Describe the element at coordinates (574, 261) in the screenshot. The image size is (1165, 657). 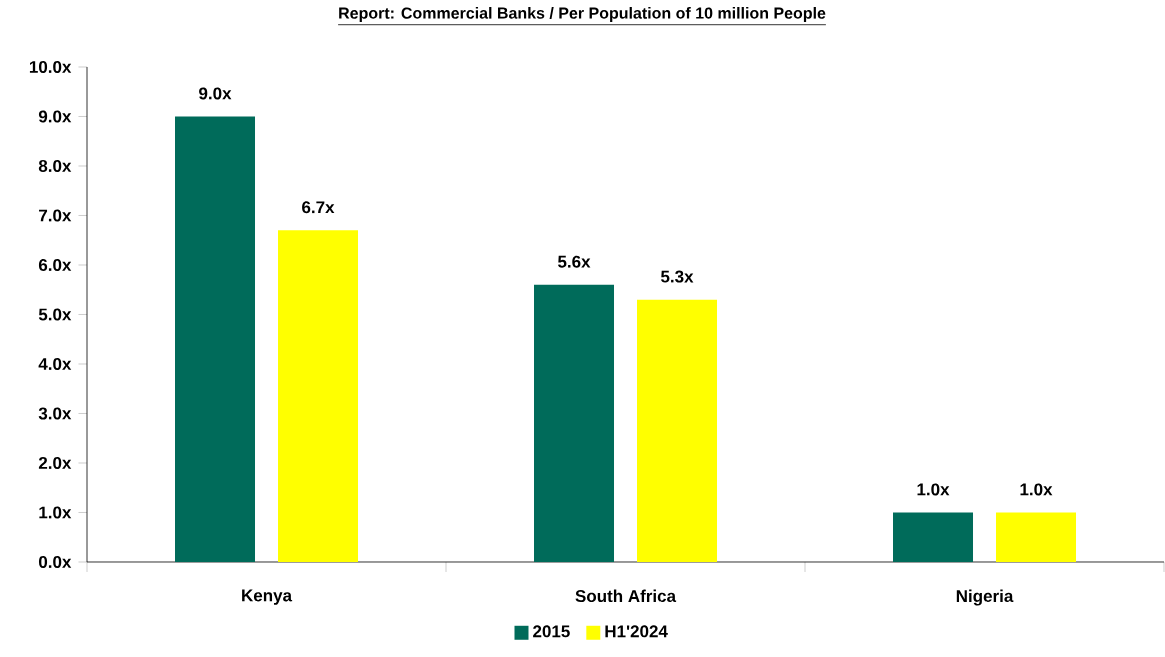
I see `data-label: 5.6x` at that location.